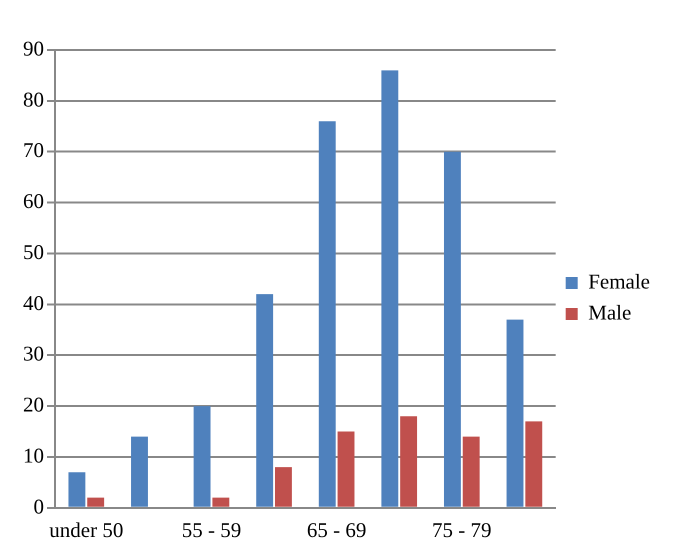 The image size is (680, 551). I want to click on y-tick-label: 50, so click(33, 252).